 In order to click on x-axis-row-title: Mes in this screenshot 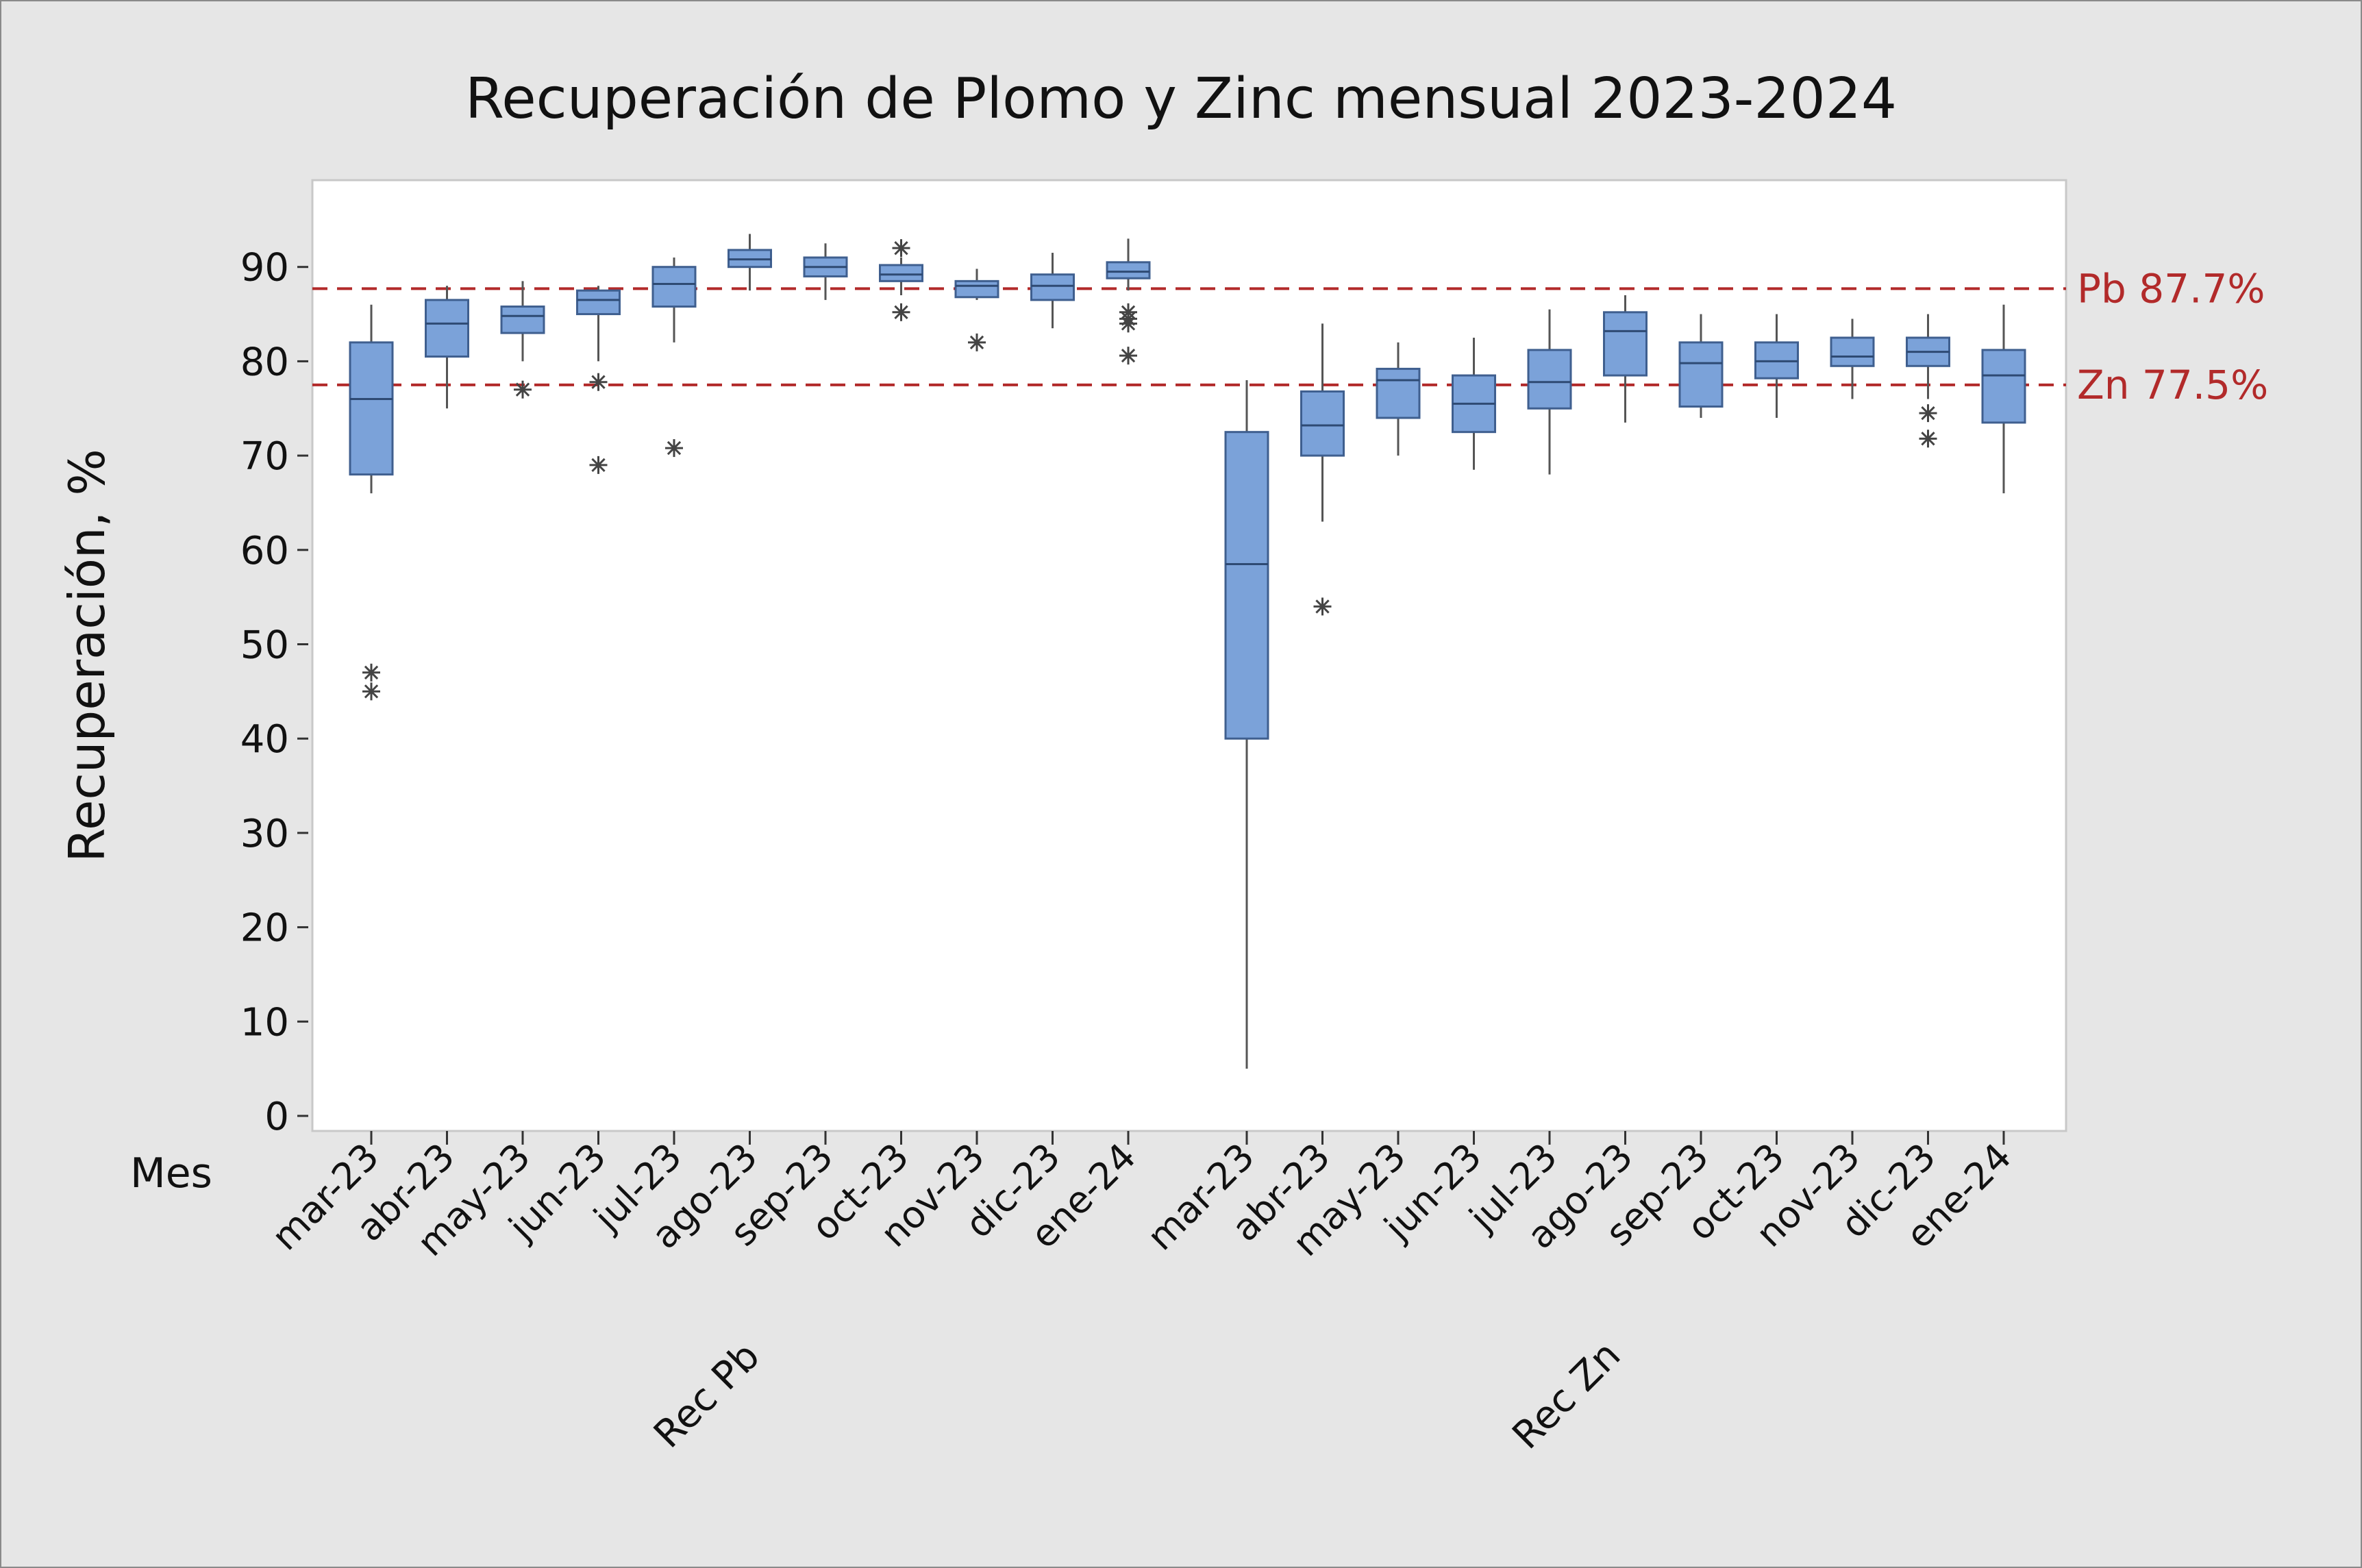, I will do `click(171, 1173)`.